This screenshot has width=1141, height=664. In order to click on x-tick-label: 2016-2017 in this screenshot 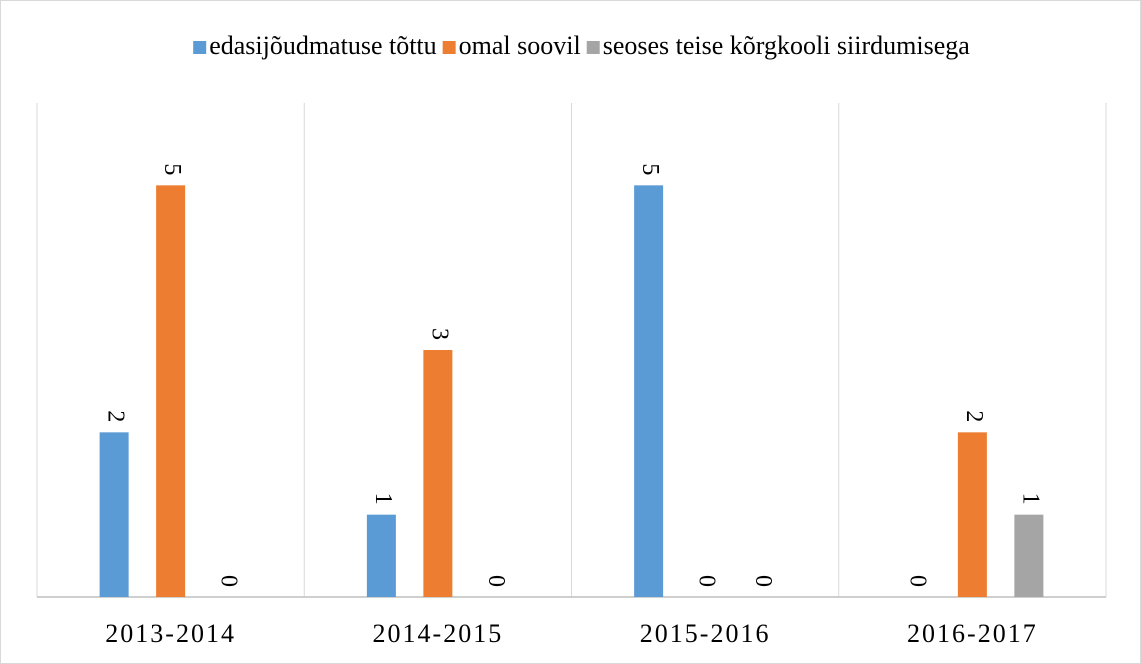, I will do `click(972, 633)`.